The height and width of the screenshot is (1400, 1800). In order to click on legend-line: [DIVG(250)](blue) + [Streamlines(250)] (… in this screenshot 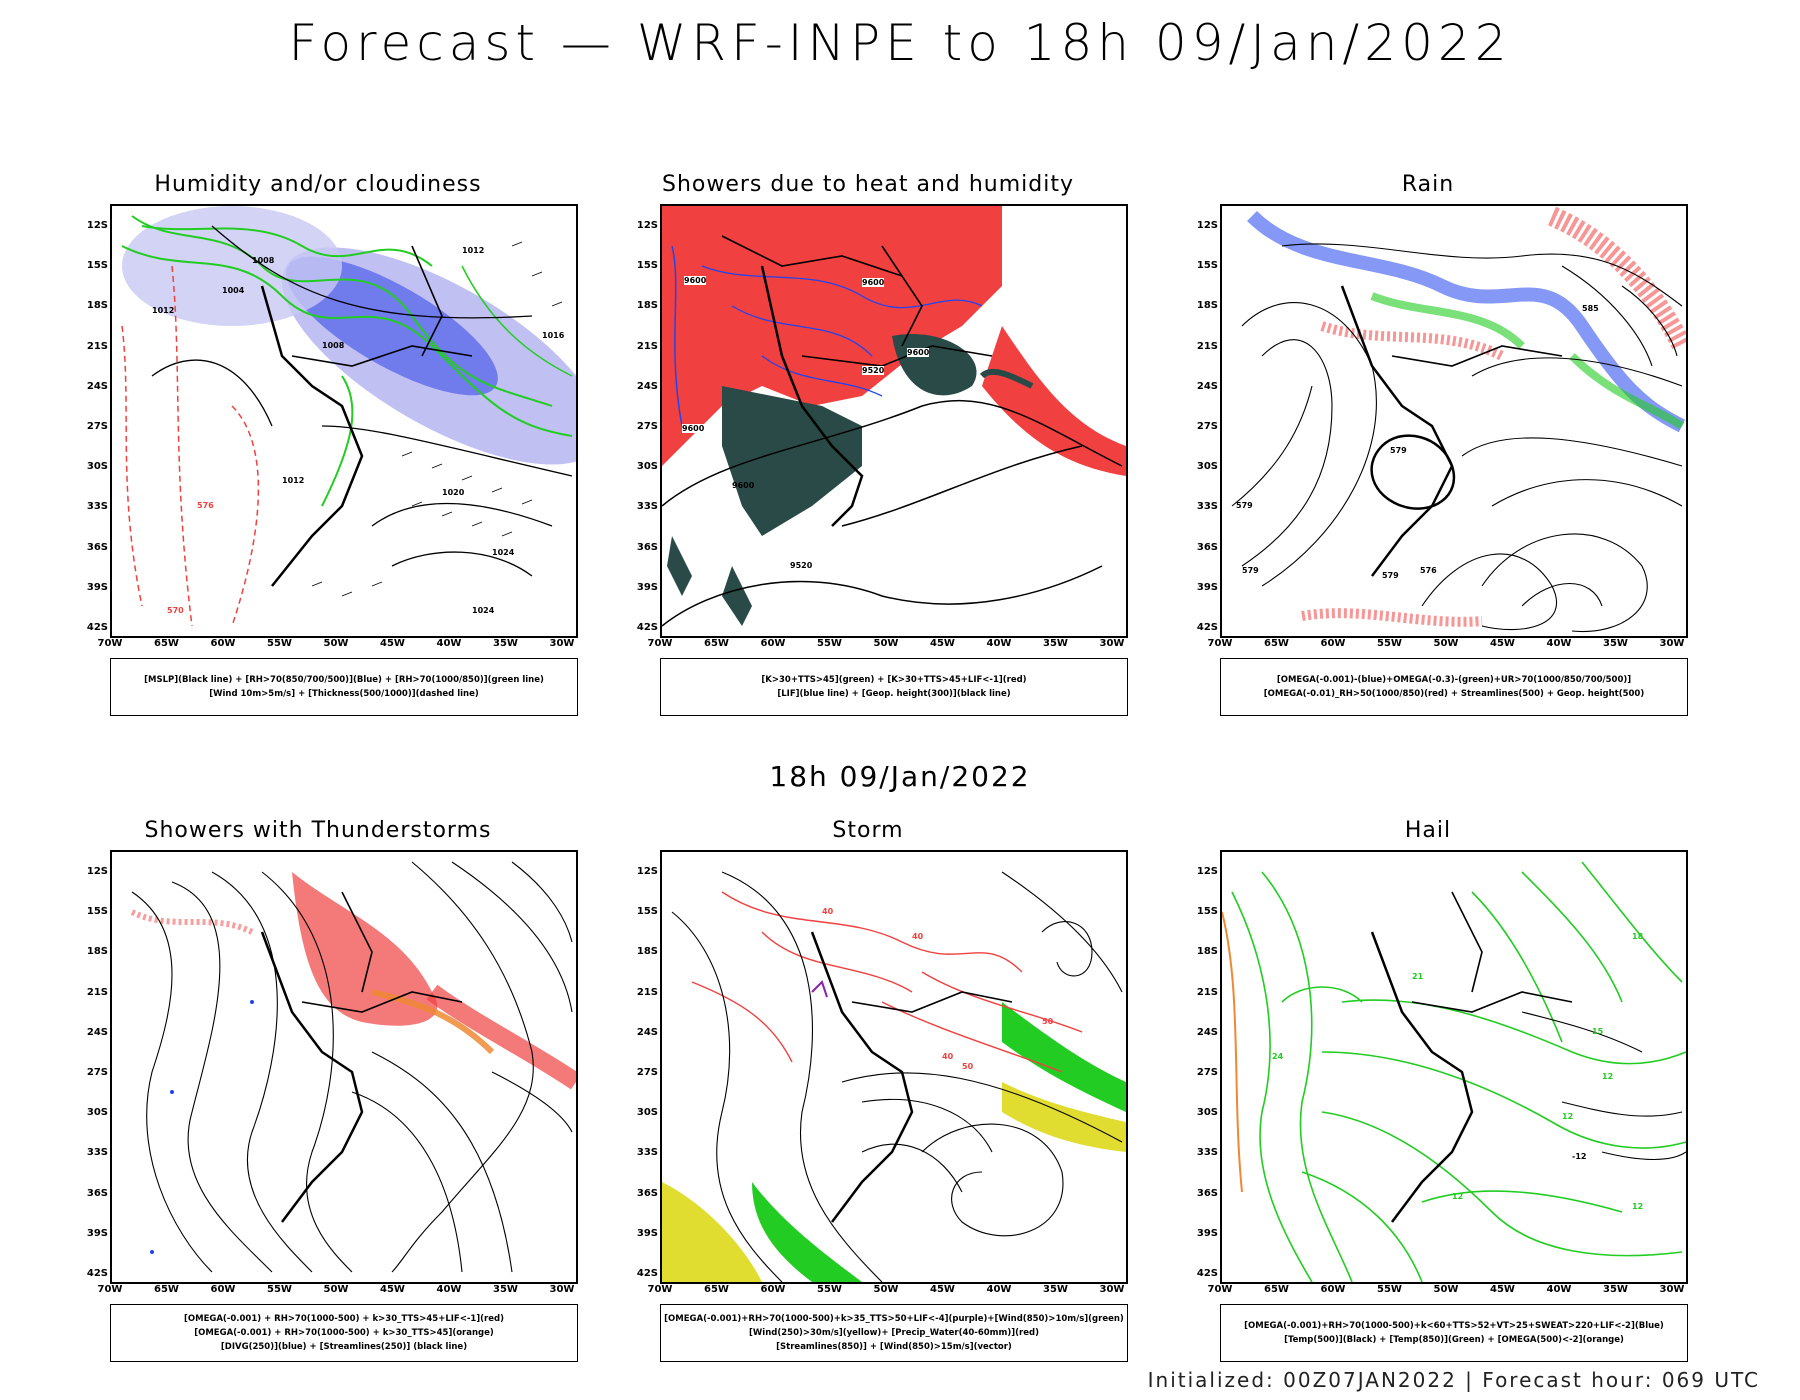, I will do `click(344, 1347)`.